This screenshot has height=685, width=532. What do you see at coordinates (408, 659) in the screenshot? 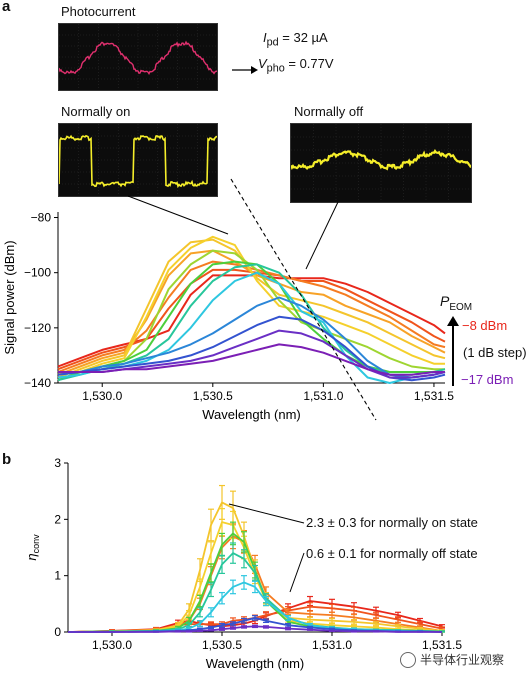
I see `wechat-icon` at bounding box center [408, 659].